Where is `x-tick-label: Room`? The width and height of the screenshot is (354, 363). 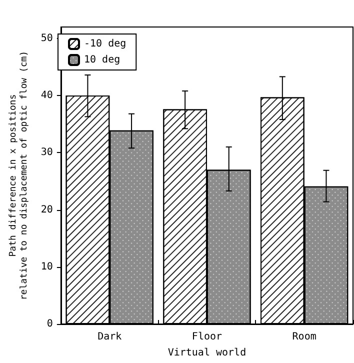
x-tick-label: Room is located at coordinates (304, 337).